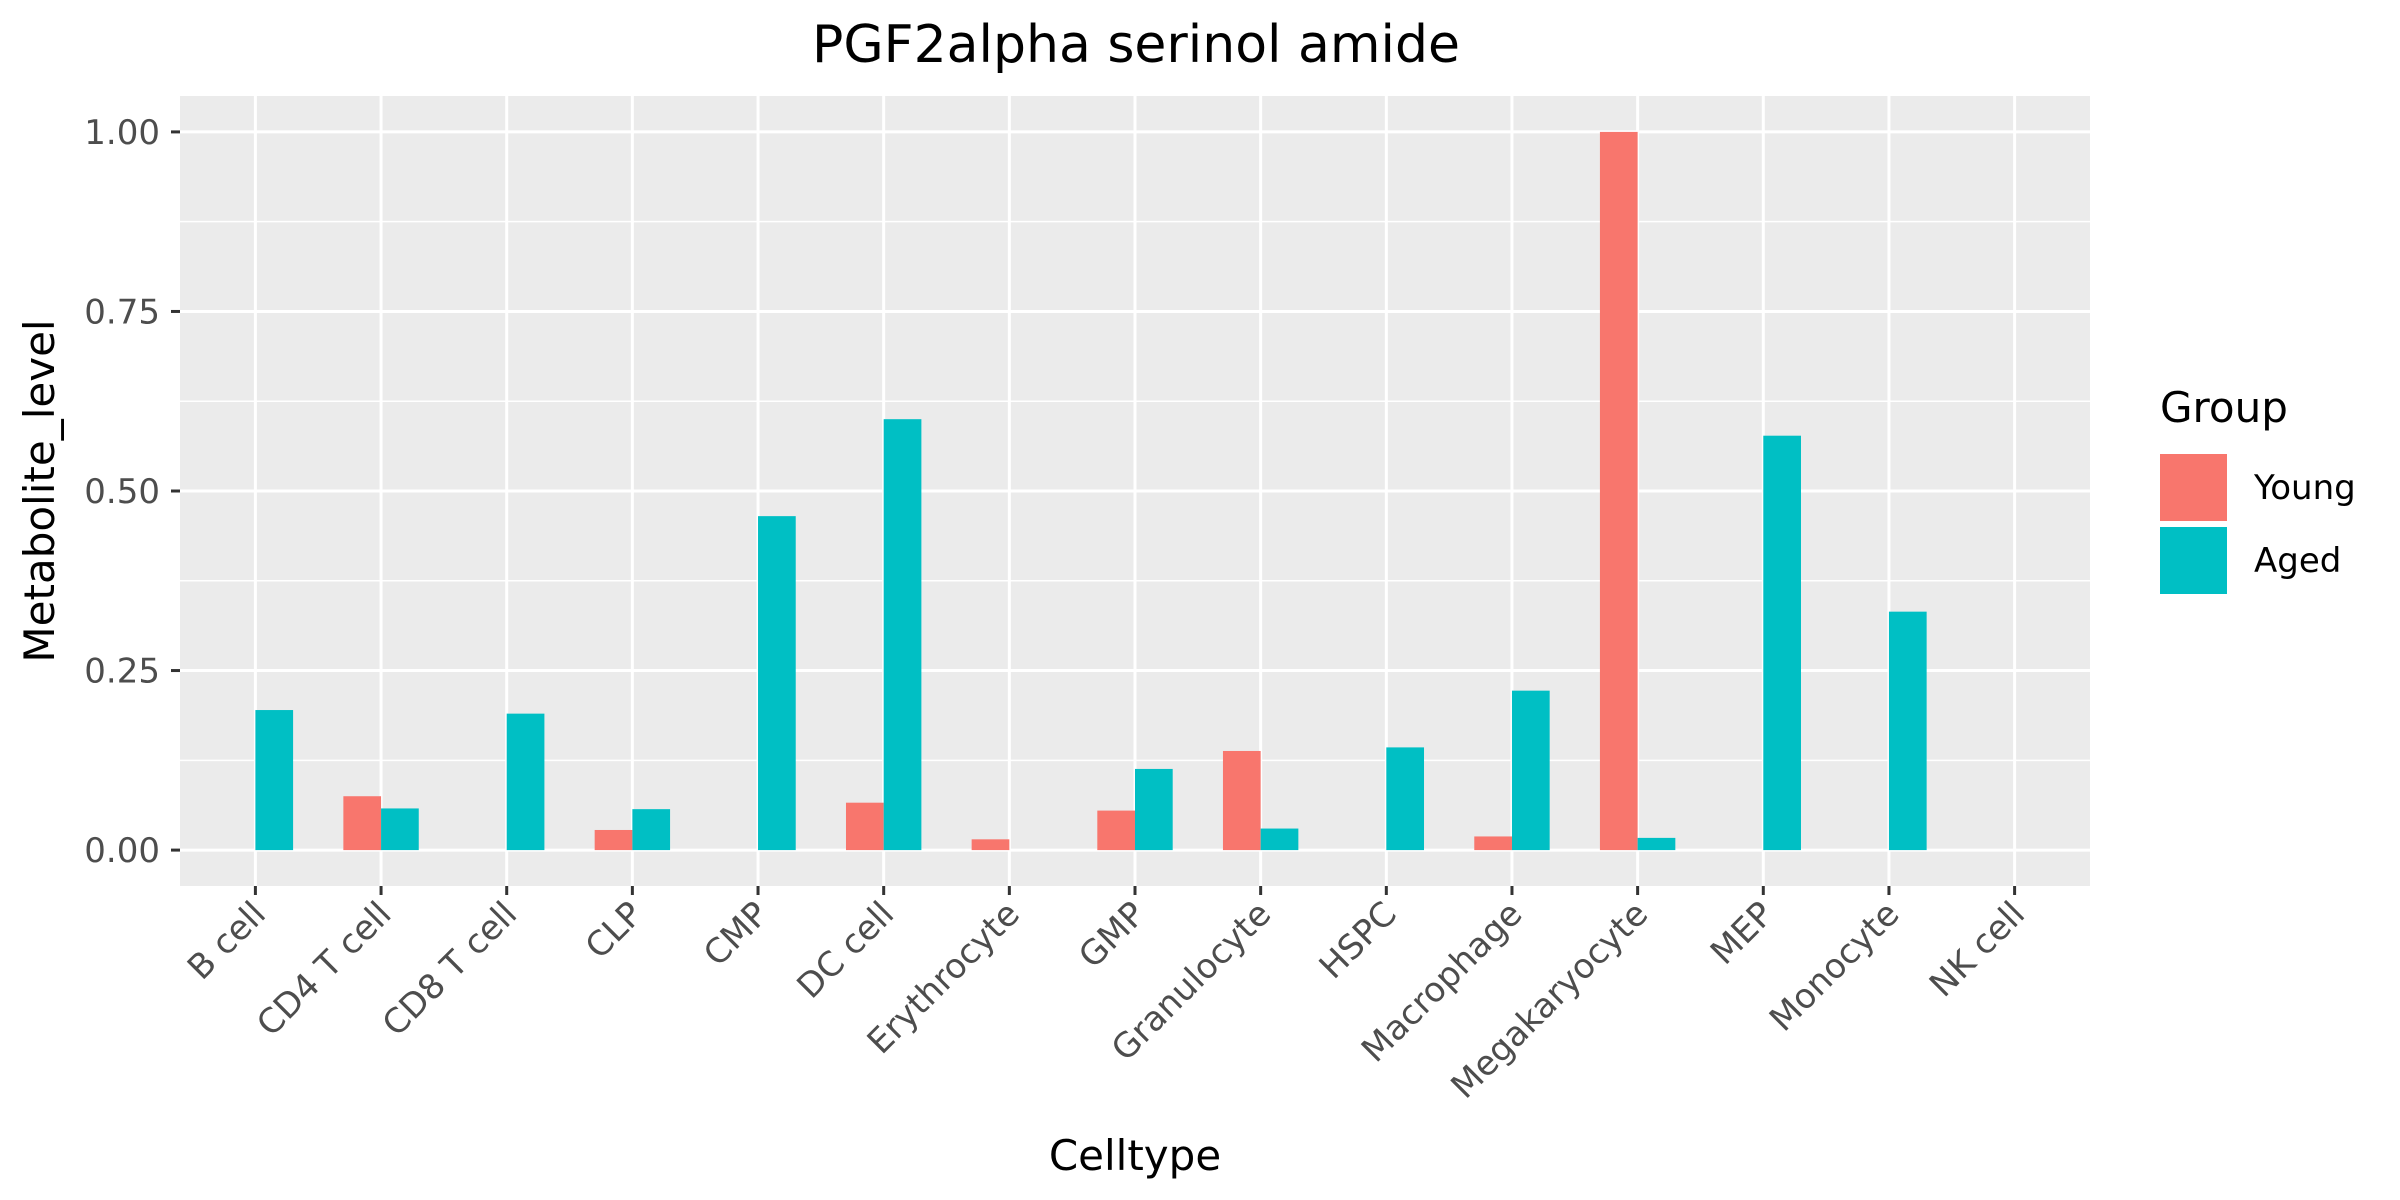  I want to click on legend-swatch-aged, so click(2193, 560).